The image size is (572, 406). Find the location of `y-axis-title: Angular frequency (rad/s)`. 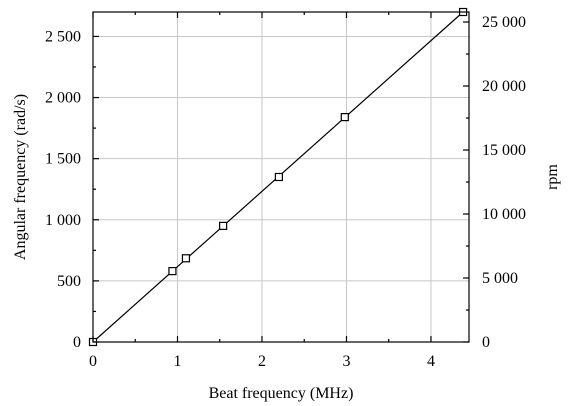

y-axis-title: Angular frequency (rad/s) is located at coordinates (20, 177).